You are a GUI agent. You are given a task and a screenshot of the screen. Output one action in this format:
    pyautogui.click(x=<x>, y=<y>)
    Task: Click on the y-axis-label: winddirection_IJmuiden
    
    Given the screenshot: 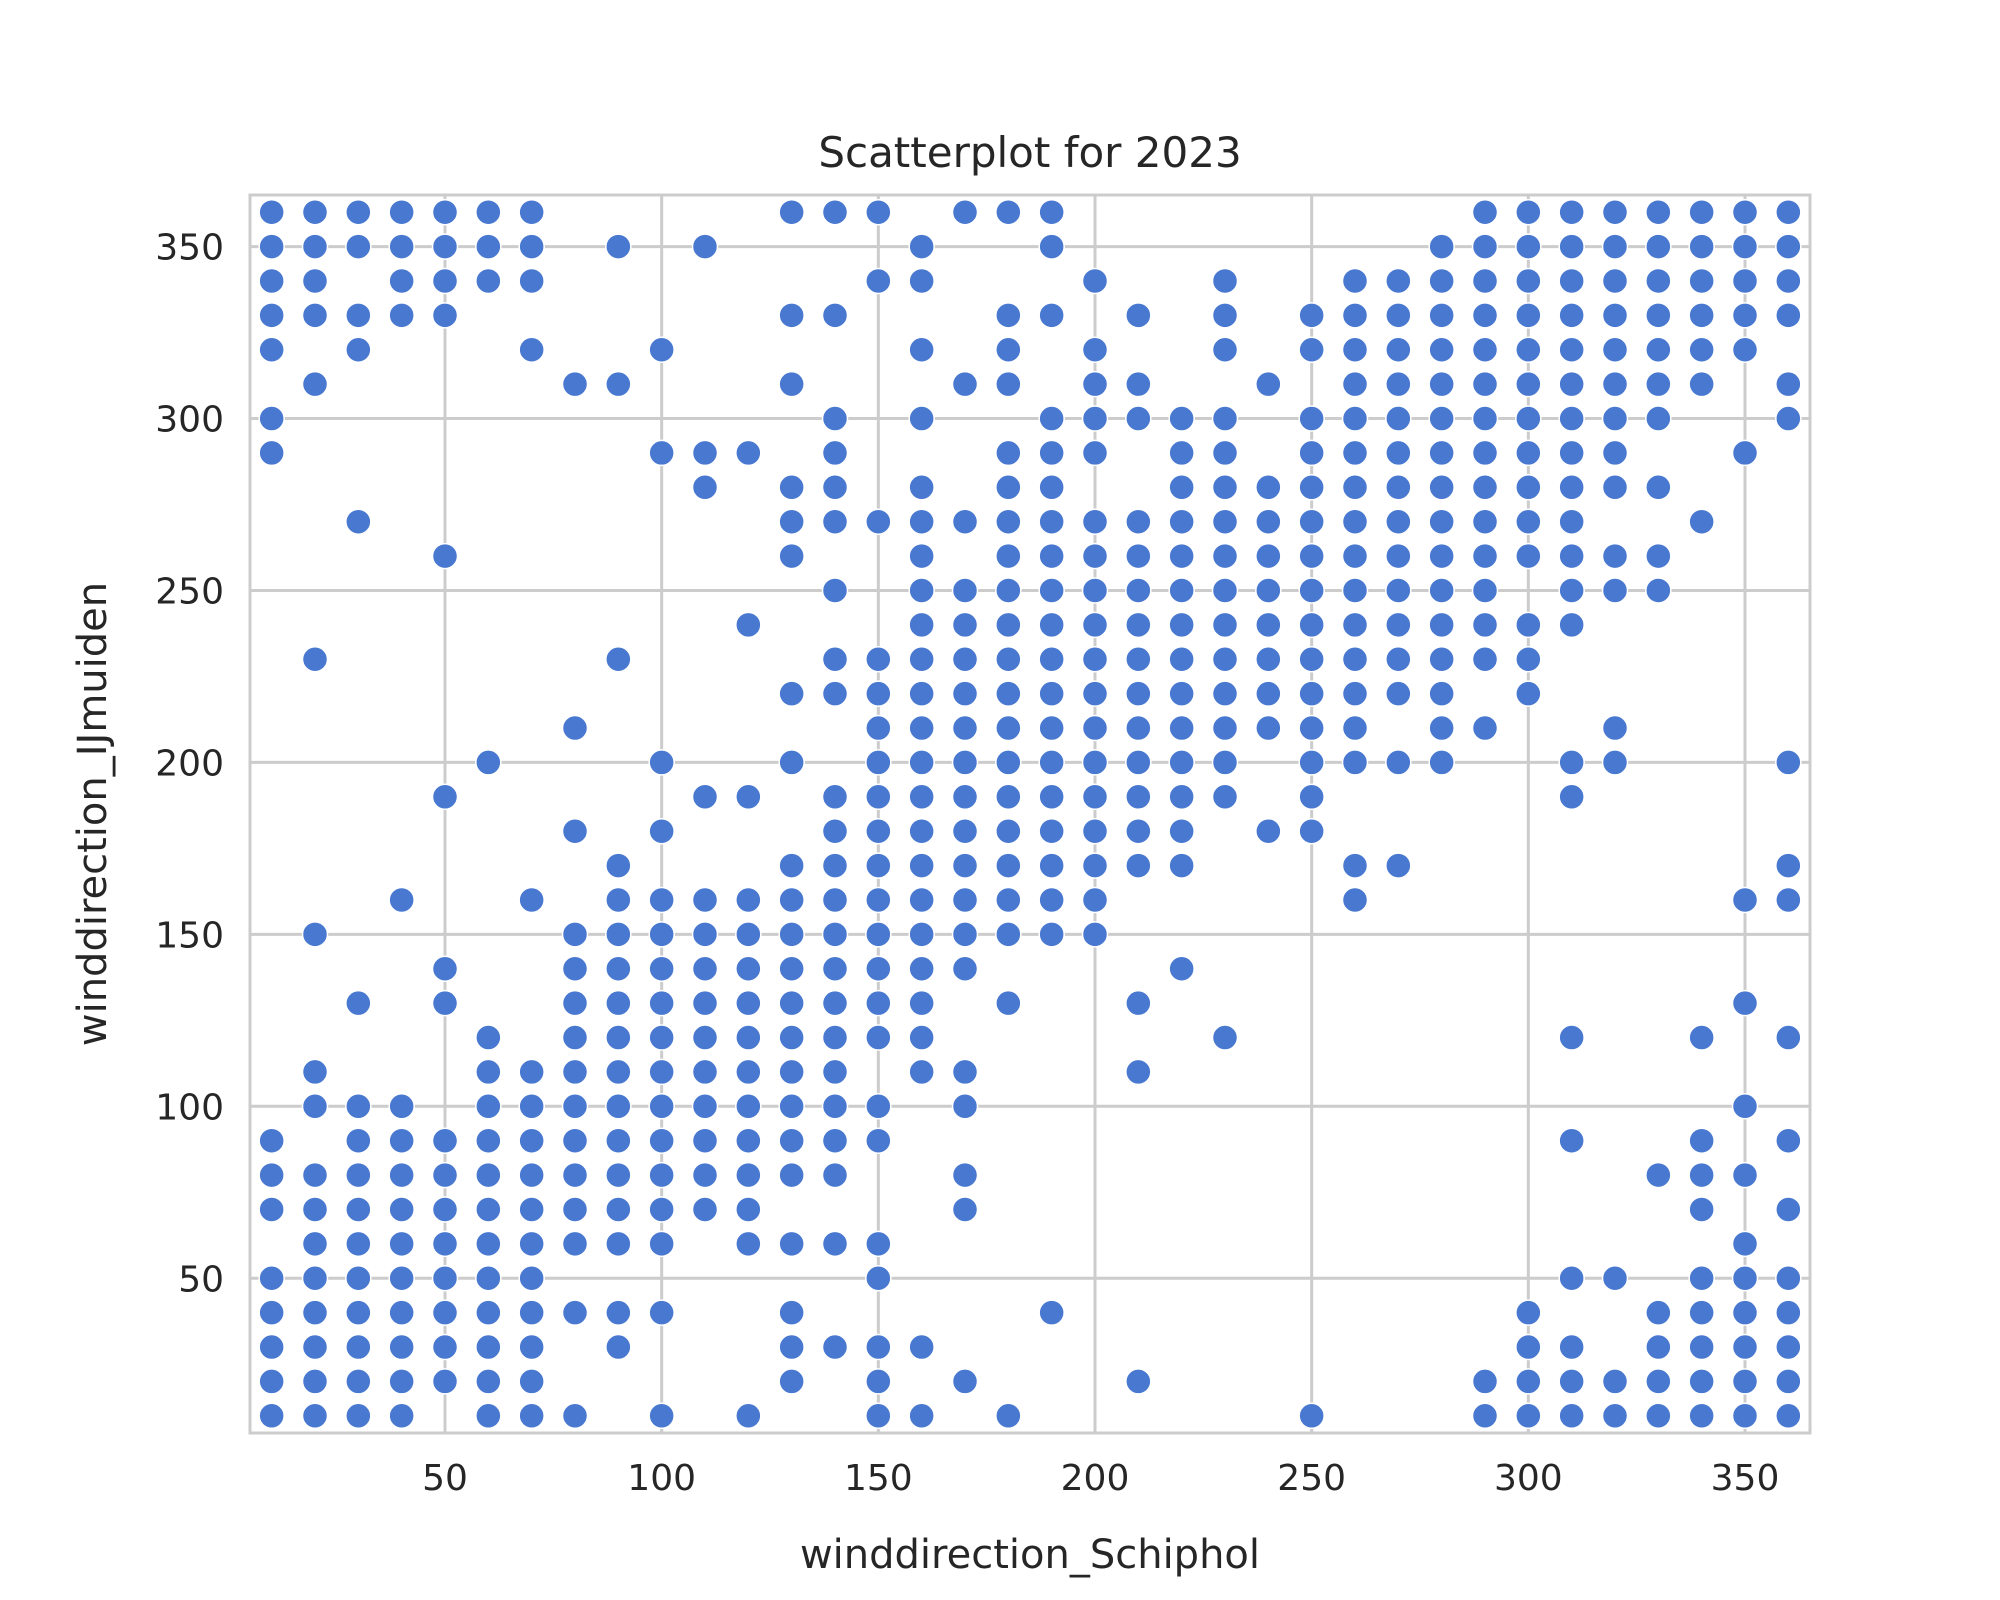 What is the action you would take?
    pyautogui.click(x=93, y=814)
    